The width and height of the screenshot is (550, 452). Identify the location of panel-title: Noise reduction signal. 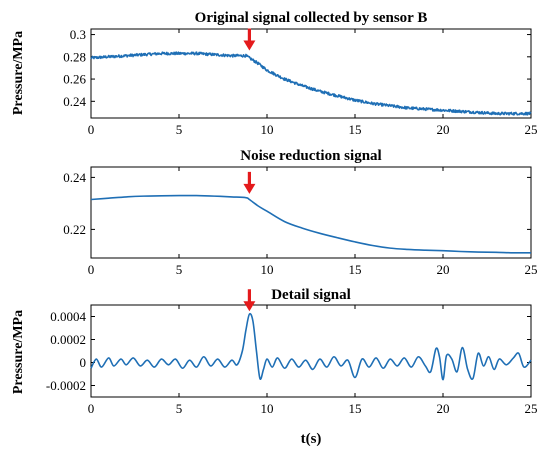
(310, 156).